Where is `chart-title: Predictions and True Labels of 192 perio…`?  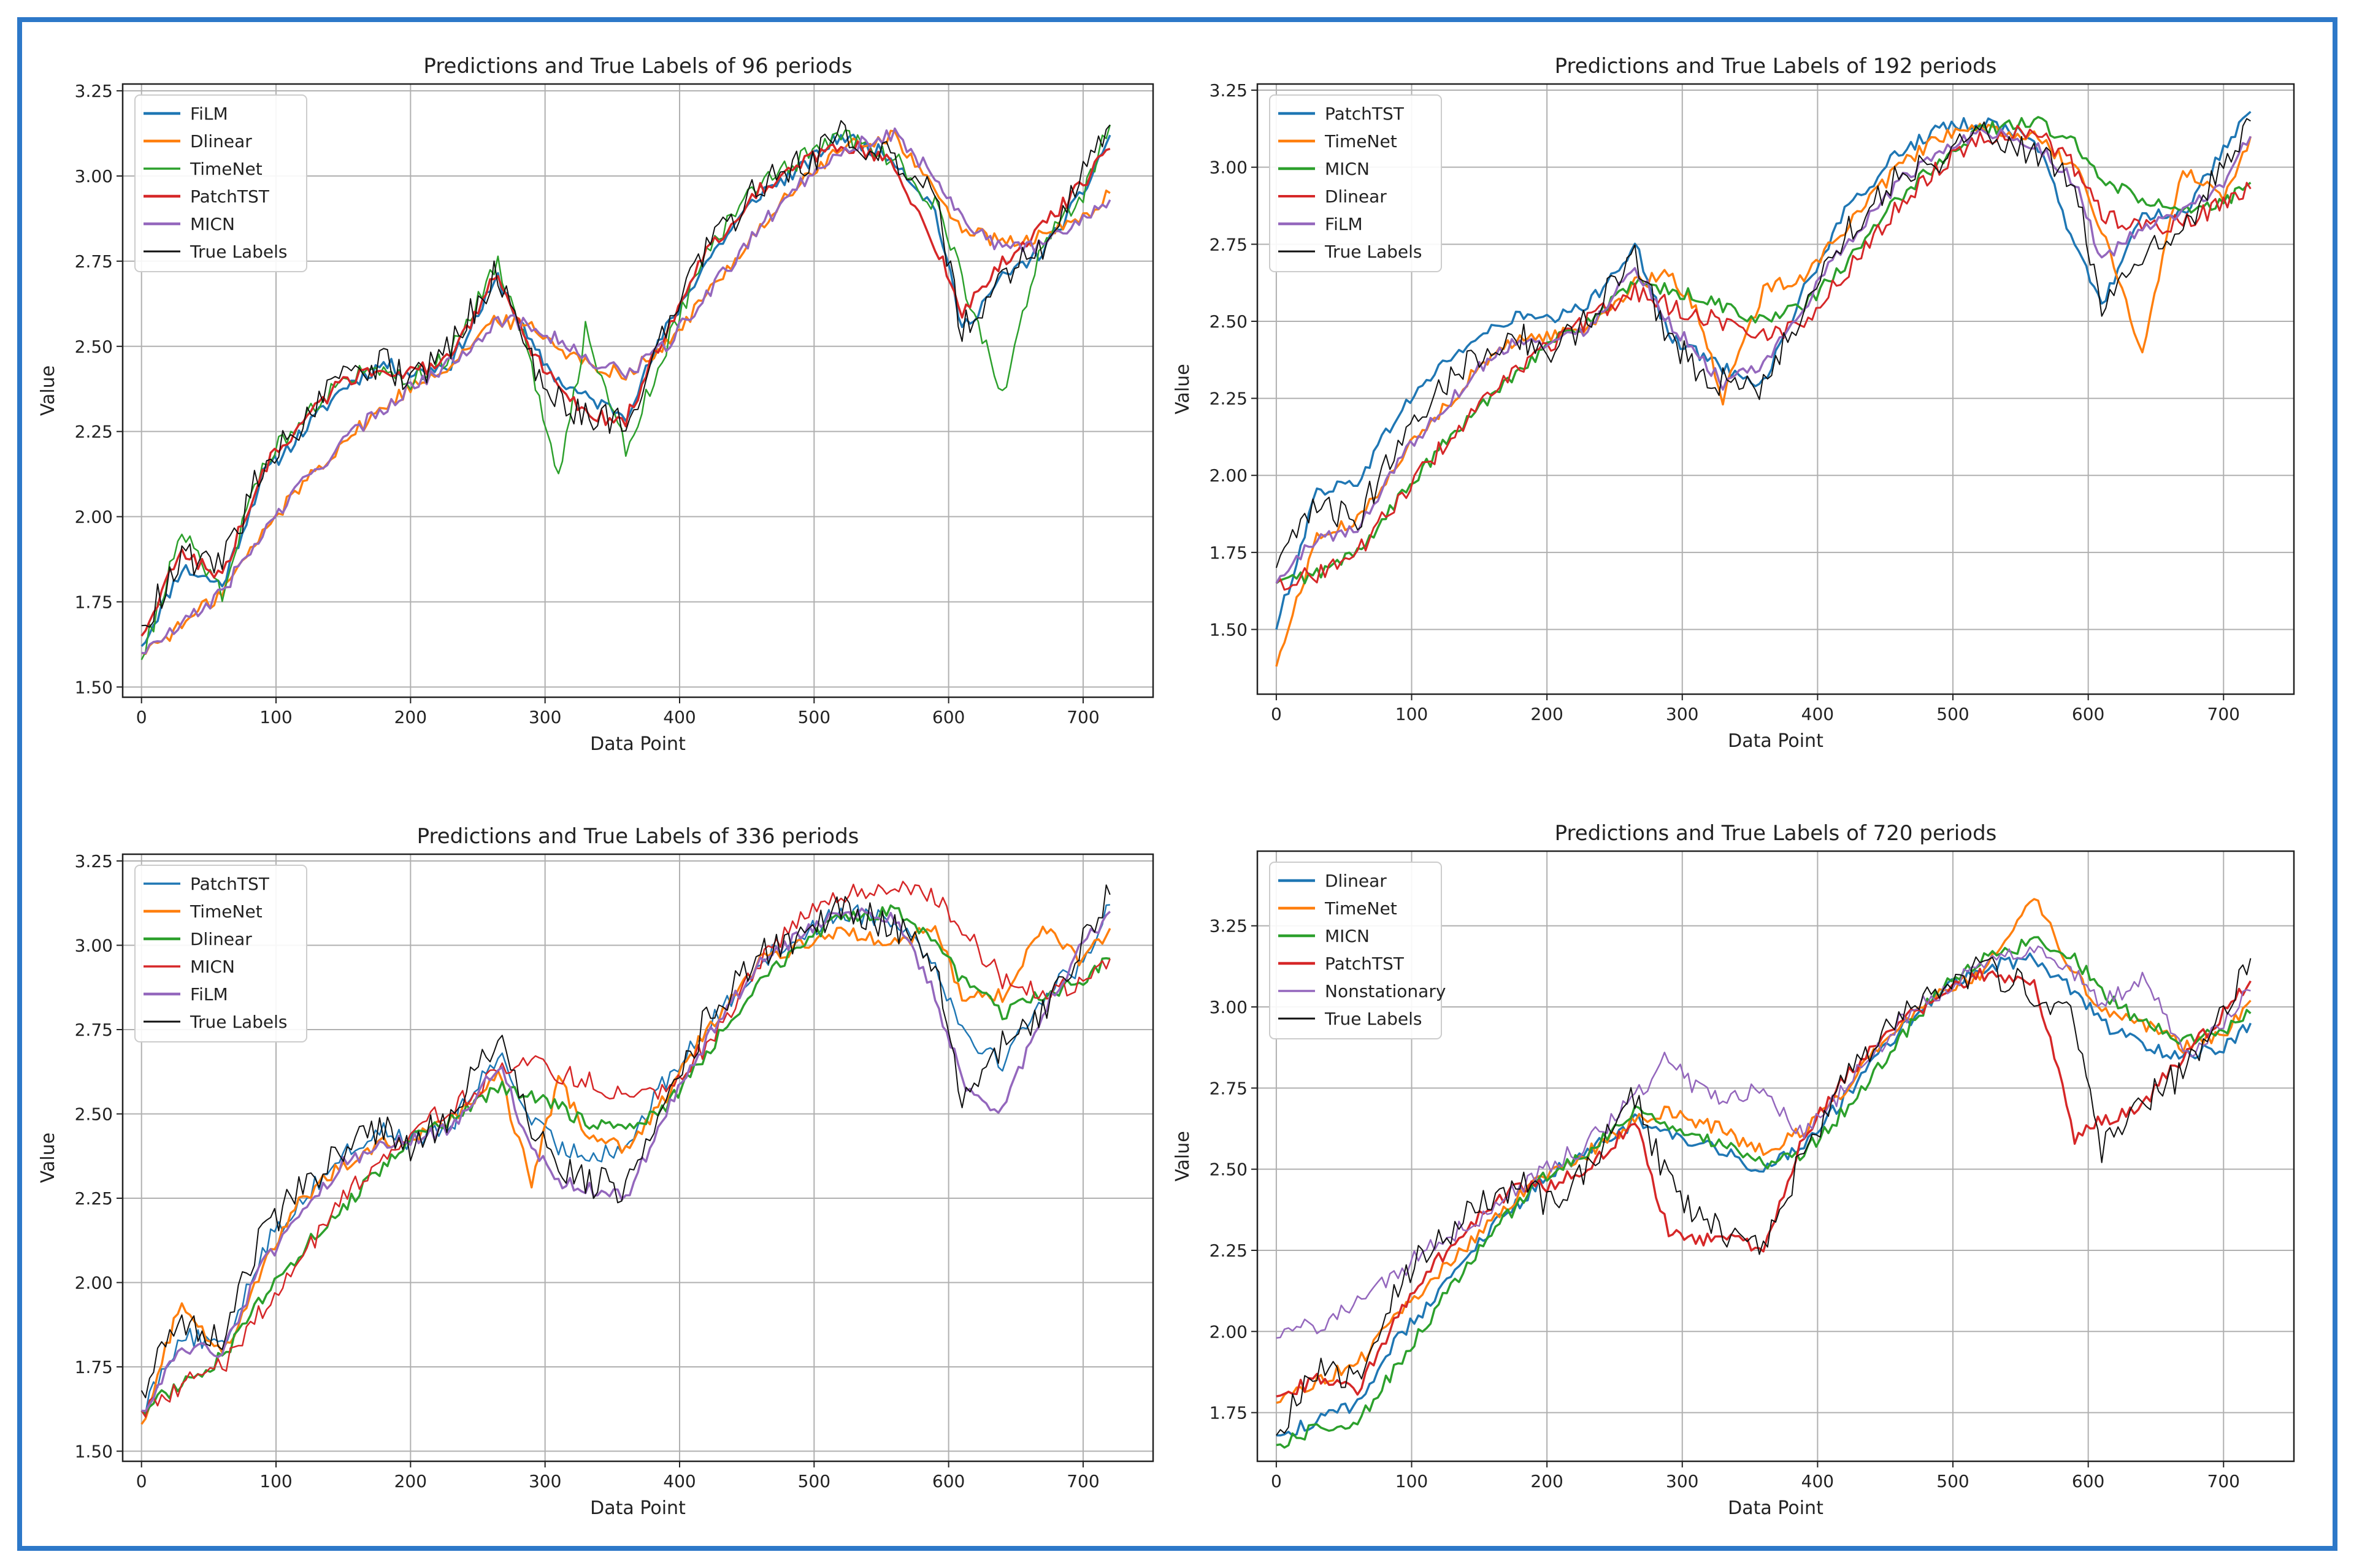
chart-title: Predictions and True Labels of 192 perio… is located at coordinates (1776, 66).